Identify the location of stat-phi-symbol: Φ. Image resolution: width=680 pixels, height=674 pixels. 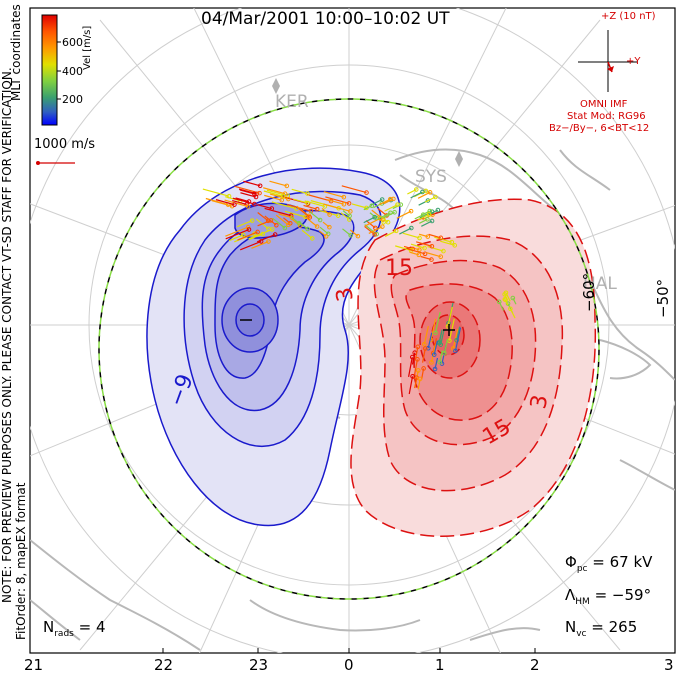
(571, 562).